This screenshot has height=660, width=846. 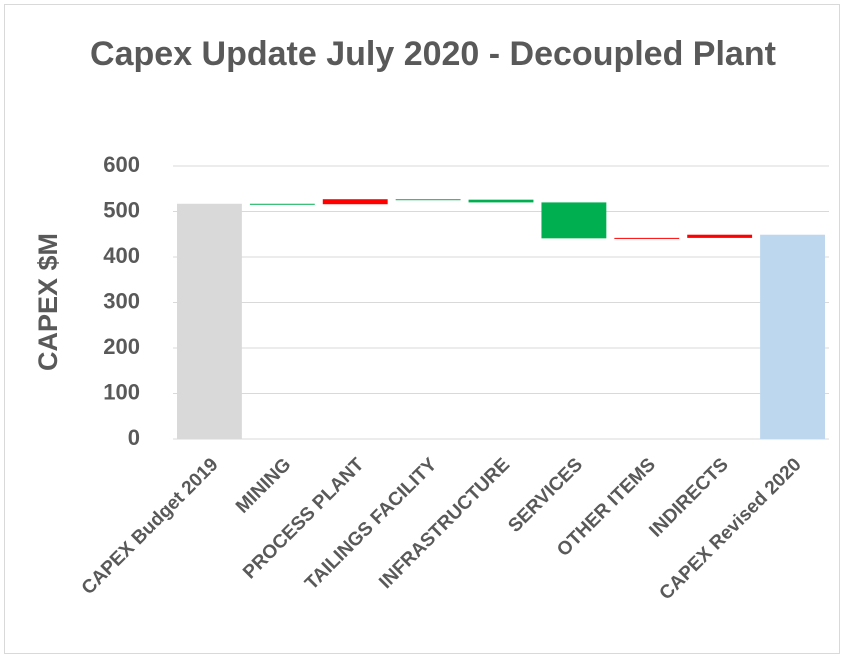 I want to click on y-tick-label: 0, so click(x=134, y=437).